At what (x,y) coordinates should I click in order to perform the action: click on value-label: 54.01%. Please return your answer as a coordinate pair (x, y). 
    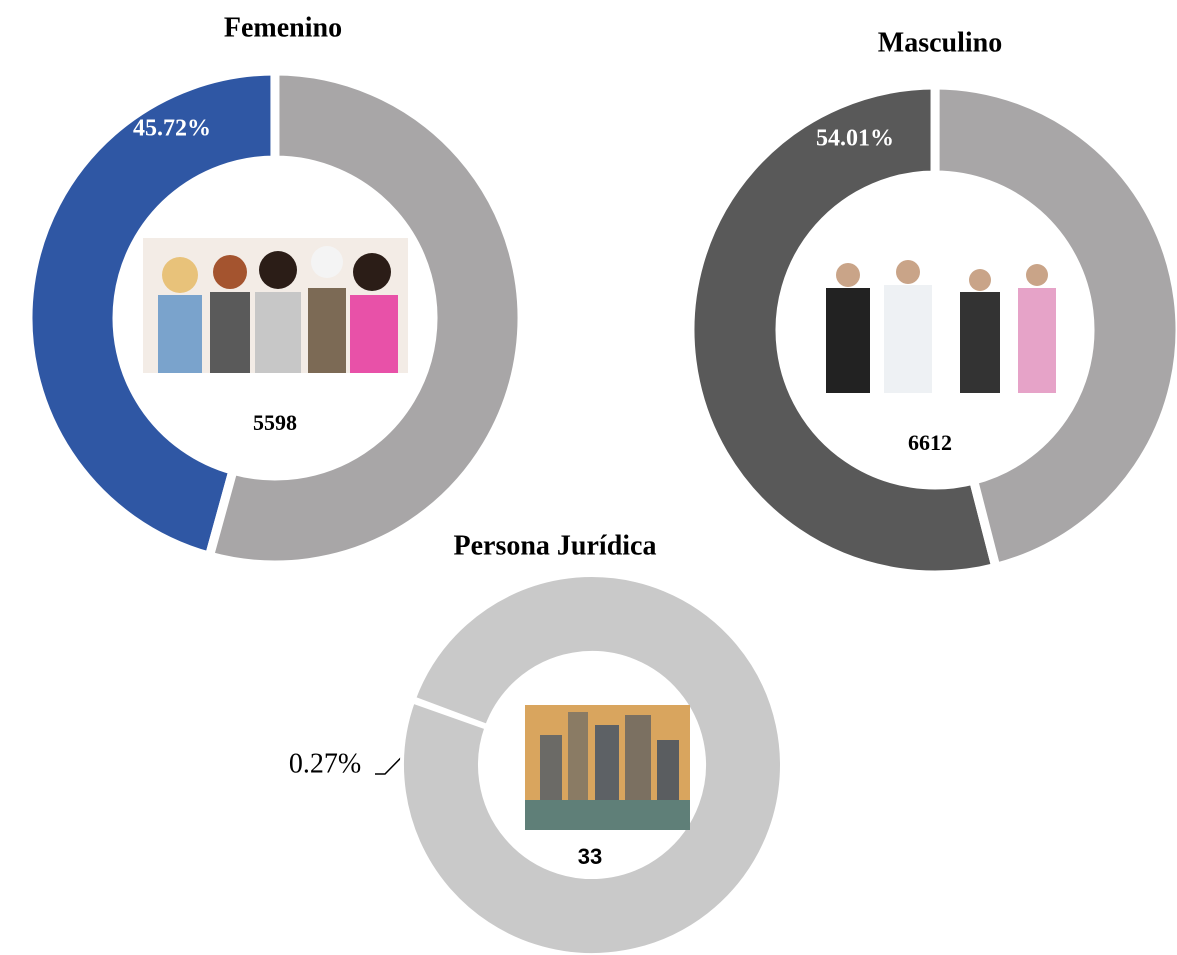
    Looking at the image, I should click on (855, 139).